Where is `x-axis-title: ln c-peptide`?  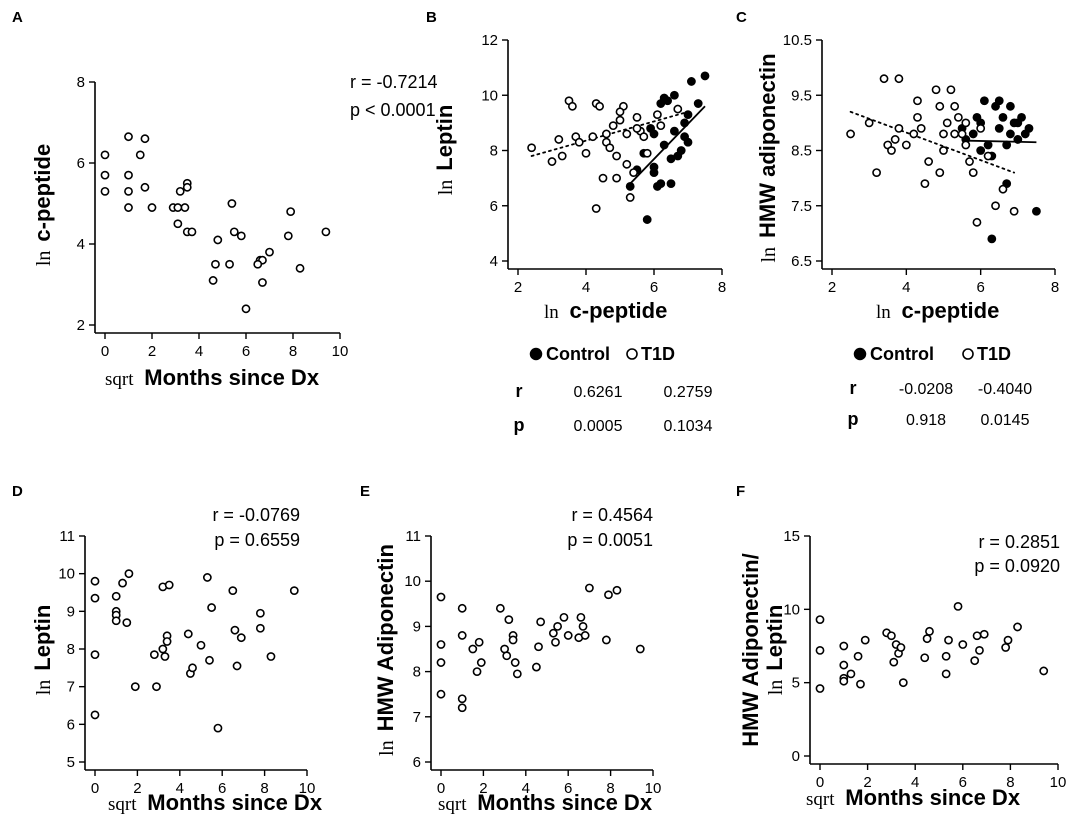 x-axis-title: ln c-peptide is located at coordinates (605, 310).